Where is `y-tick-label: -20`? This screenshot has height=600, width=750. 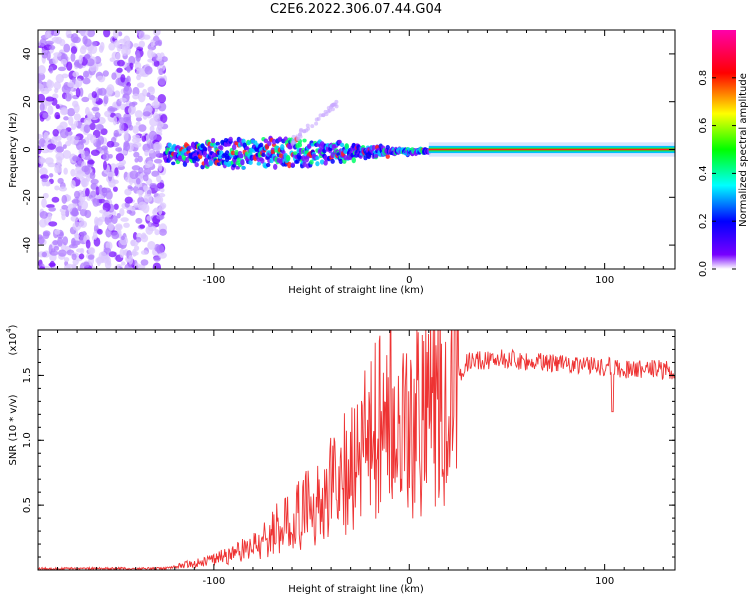
y-tick-label: -20 is located at coordinates (27, 197).